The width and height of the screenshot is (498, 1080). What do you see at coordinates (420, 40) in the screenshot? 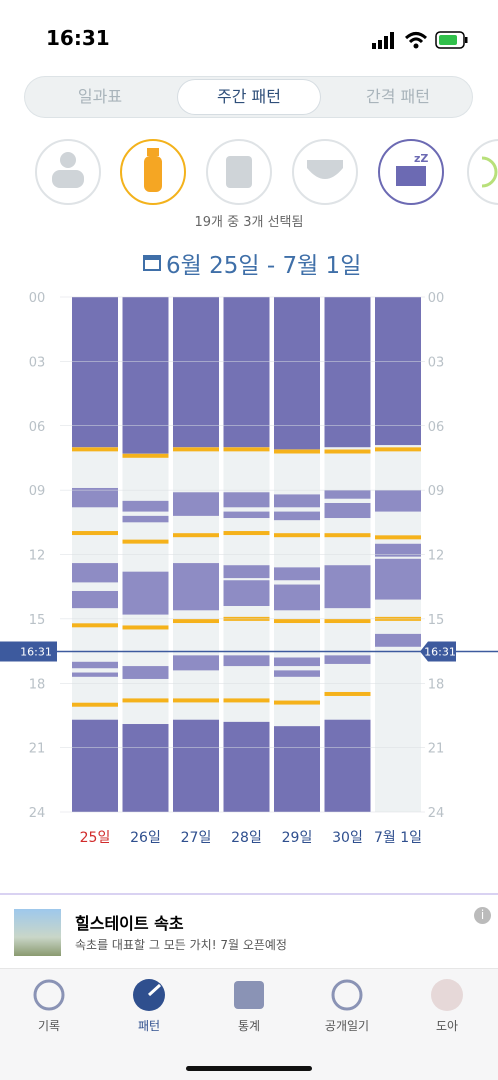
I see `status-icons` at bounding box center [420, 40].